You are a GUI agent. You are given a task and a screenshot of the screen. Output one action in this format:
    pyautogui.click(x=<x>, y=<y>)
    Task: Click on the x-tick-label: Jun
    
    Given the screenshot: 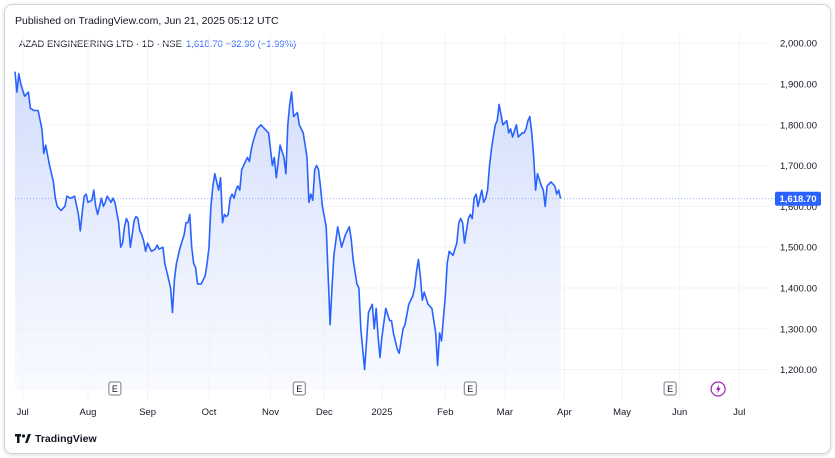 What is the action you would take?
    pyautogui.click(x=679, y=412)
    